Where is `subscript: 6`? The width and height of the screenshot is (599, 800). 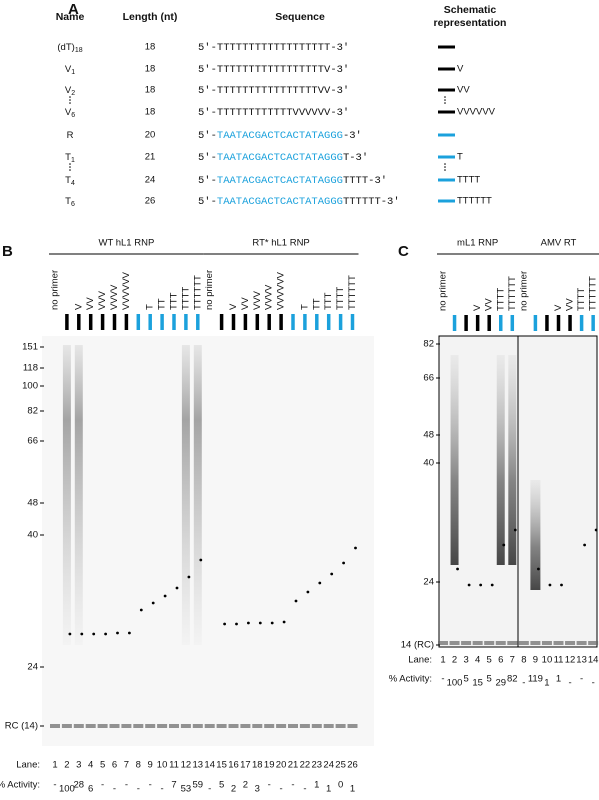 subscript: 6 is located at coordinates (73, 204).